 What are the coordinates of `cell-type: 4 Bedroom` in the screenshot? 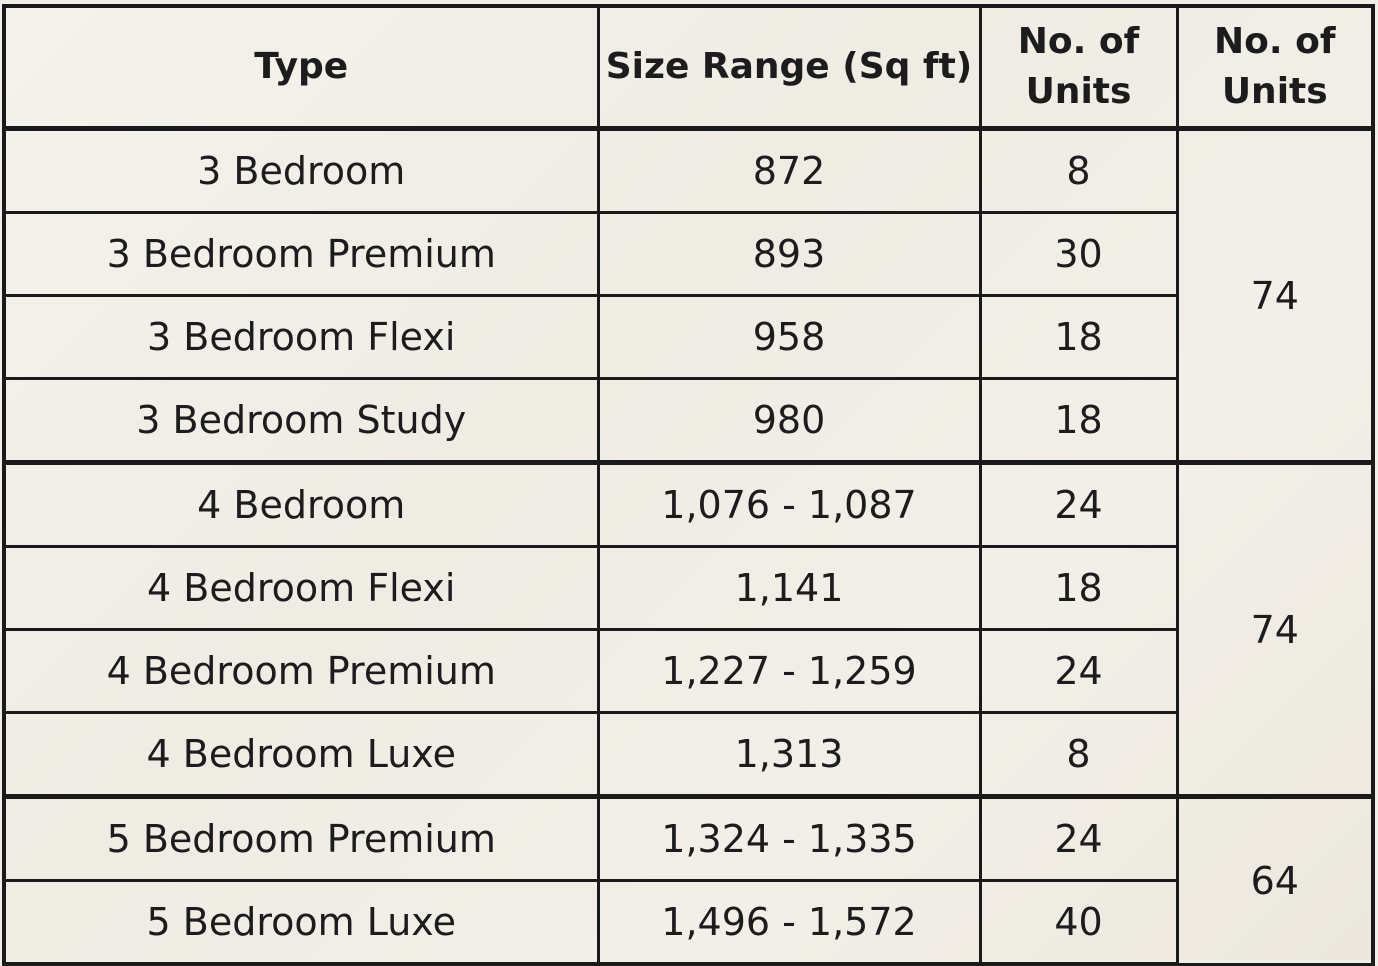 It's located at (301, 504).